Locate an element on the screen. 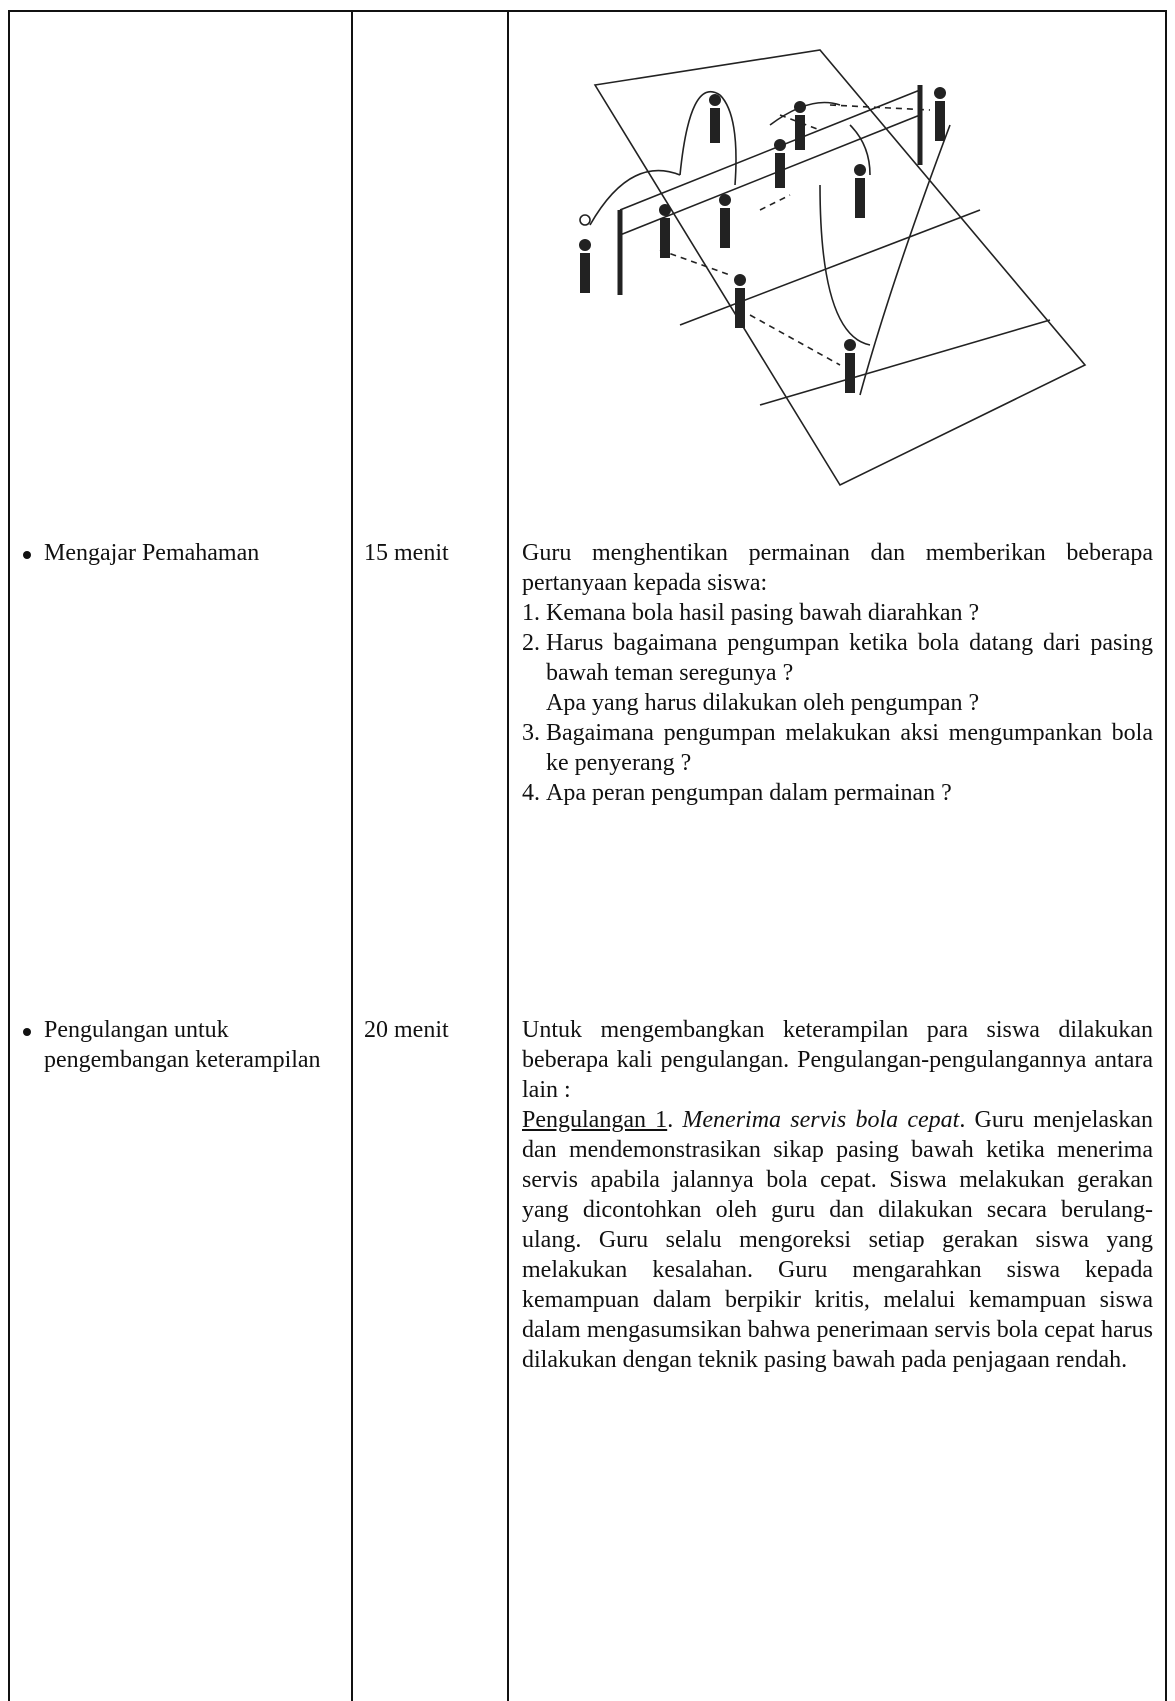 The width and height of the screenshot is (1175, 1701). activity: Mengajar Pemahaman is located at coordinates (182, 553).